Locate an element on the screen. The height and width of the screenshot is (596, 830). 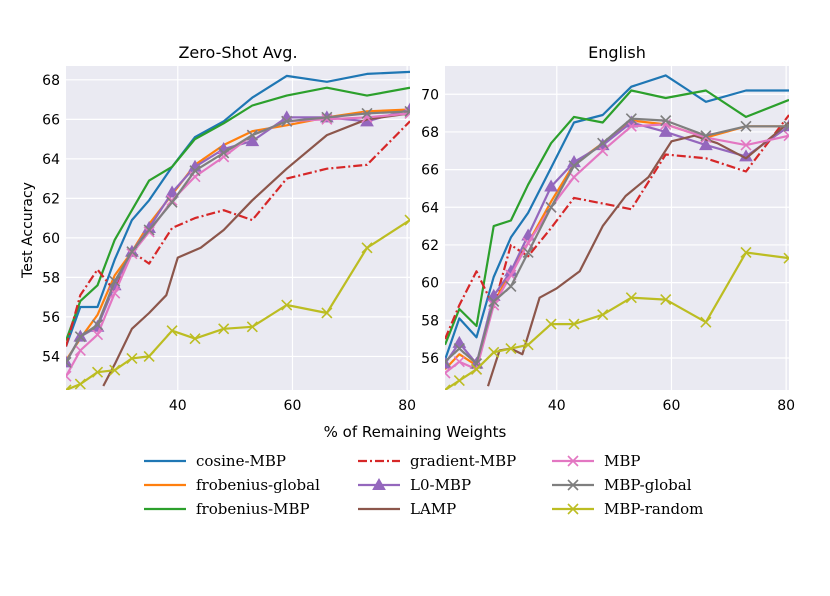
legend-item-frobenius-mbp: frobenius-MBP is located at coordinates (227, 509).